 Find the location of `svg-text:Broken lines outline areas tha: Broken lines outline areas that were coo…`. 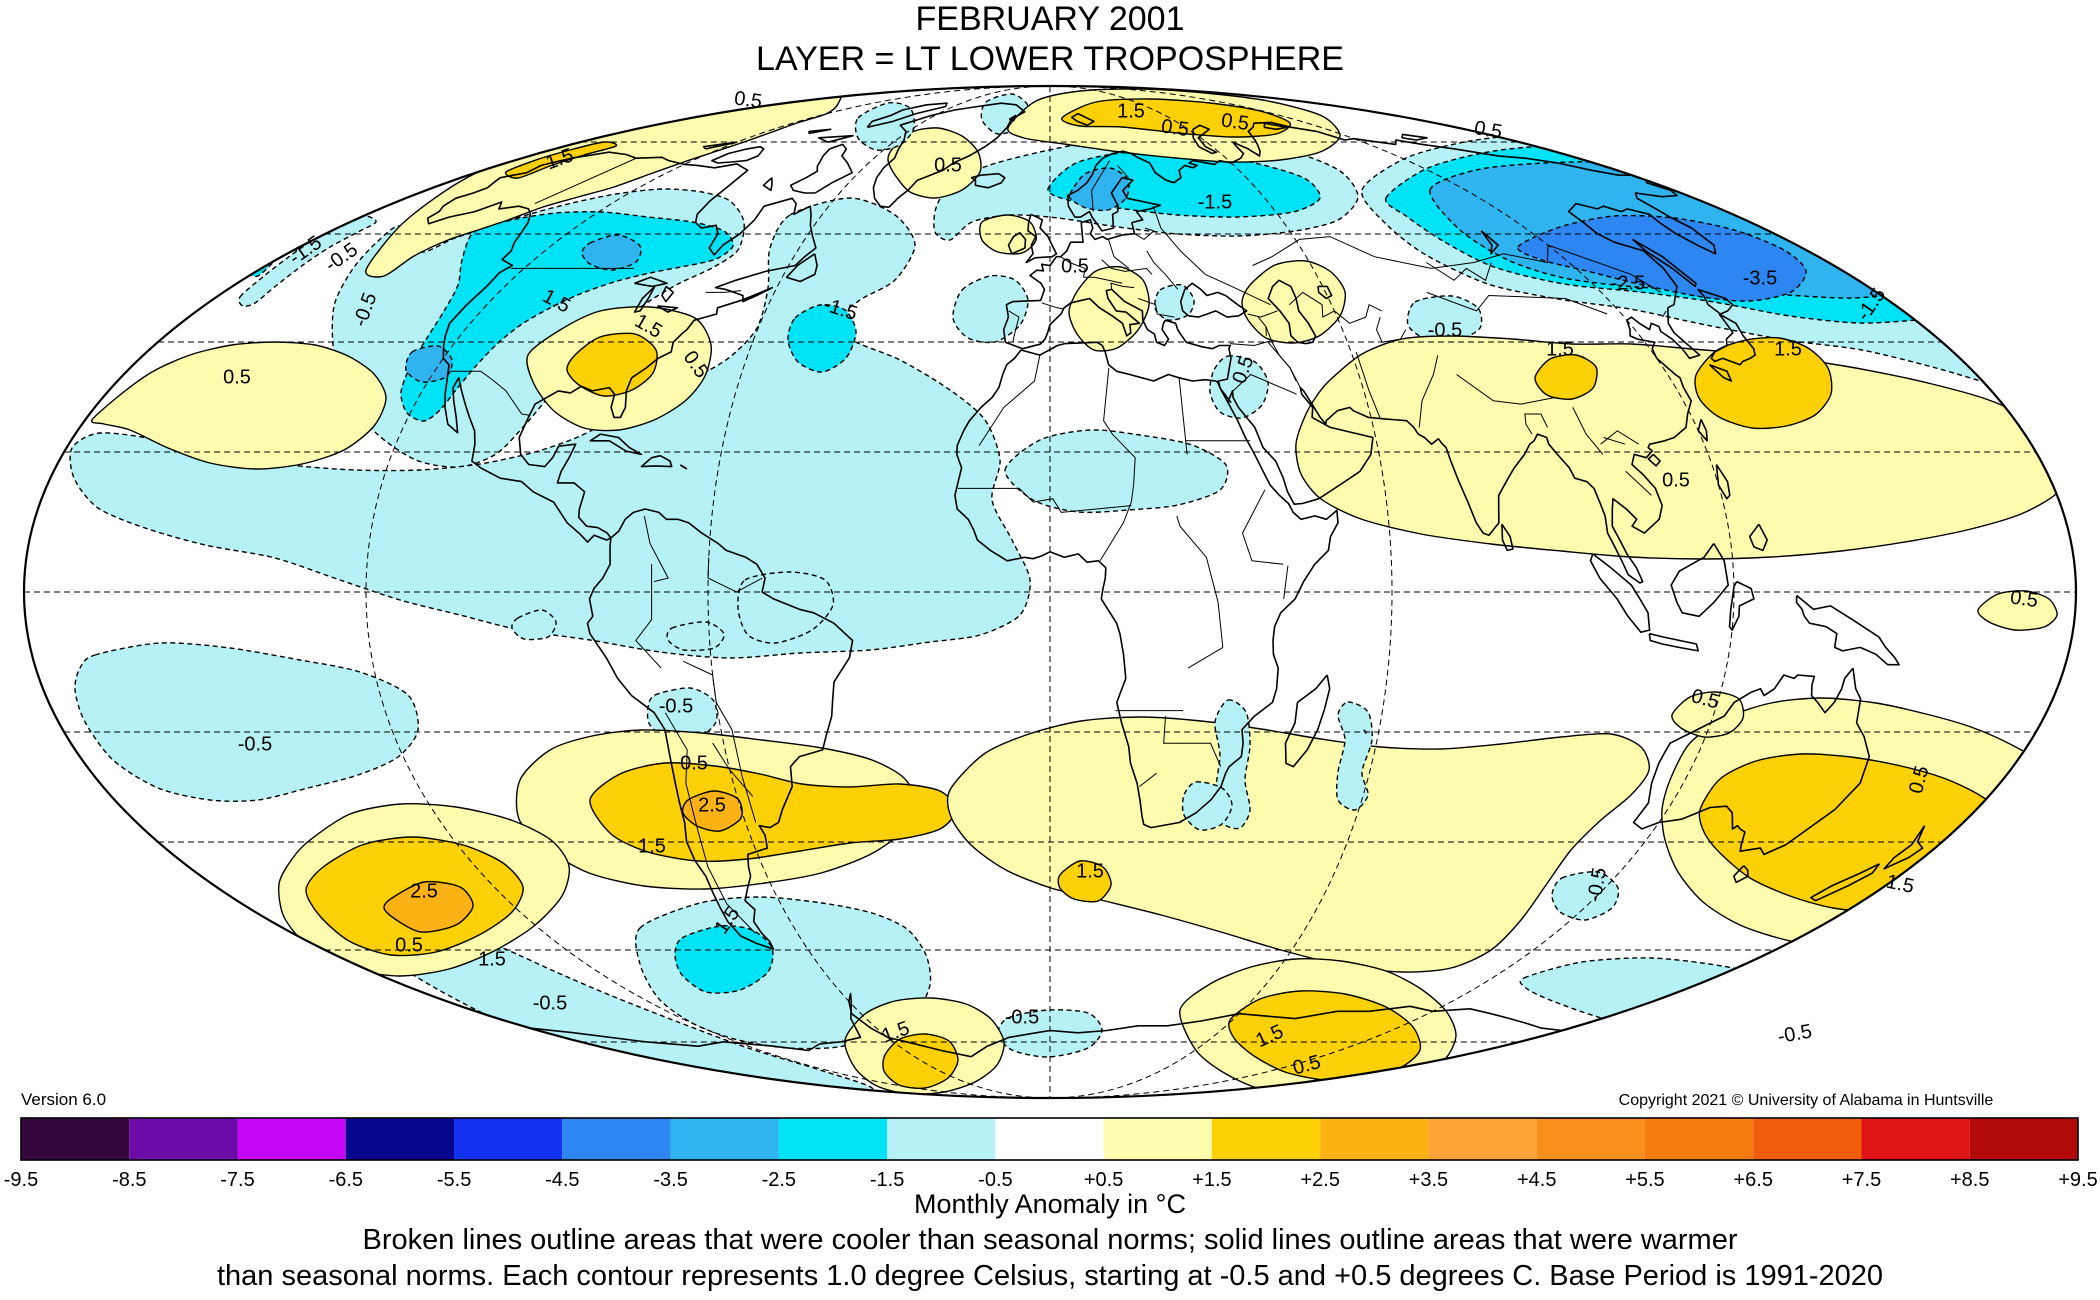

svg-text:Broken lines outline areas tha: Broken lines outline areas that were coo… is located at coordinates (1050, 1240).